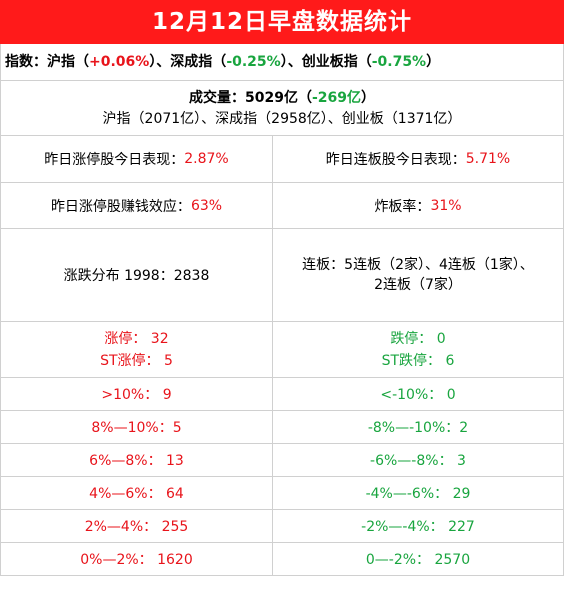  What do you see at coordinates (418, 427) in the screenshot?
I see `range-down-1: -8%—-10%：2` at bounding box center [418, 427].